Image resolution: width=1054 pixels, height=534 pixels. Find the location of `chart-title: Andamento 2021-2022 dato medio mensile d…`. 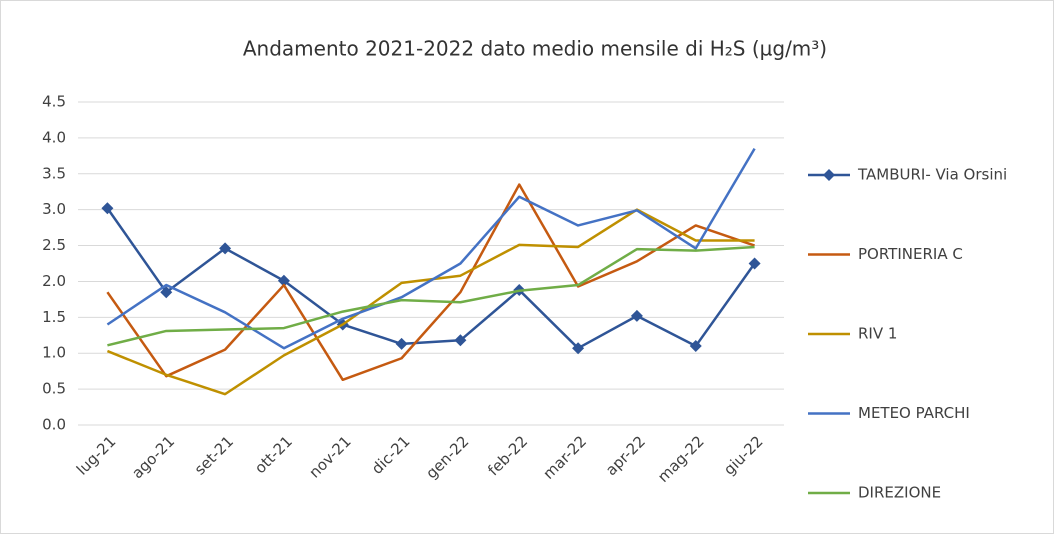

chart-title: Andamento 2021-2022 dato medio mensile d… is located at coordinates (535, 49).